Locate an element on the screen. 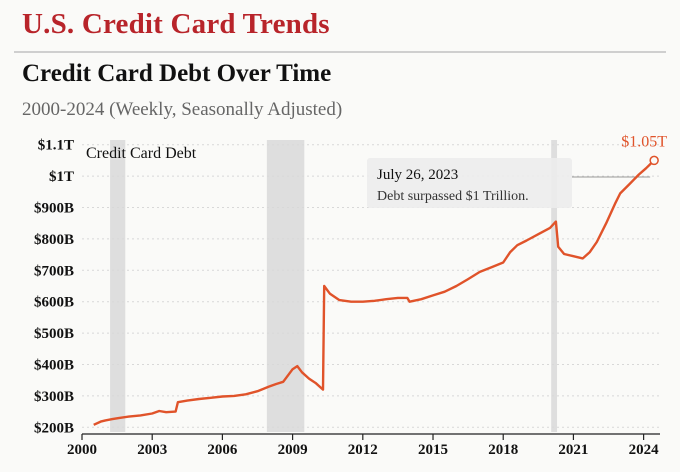  y-tick-label: $700B is located at coordinates (54, 271).